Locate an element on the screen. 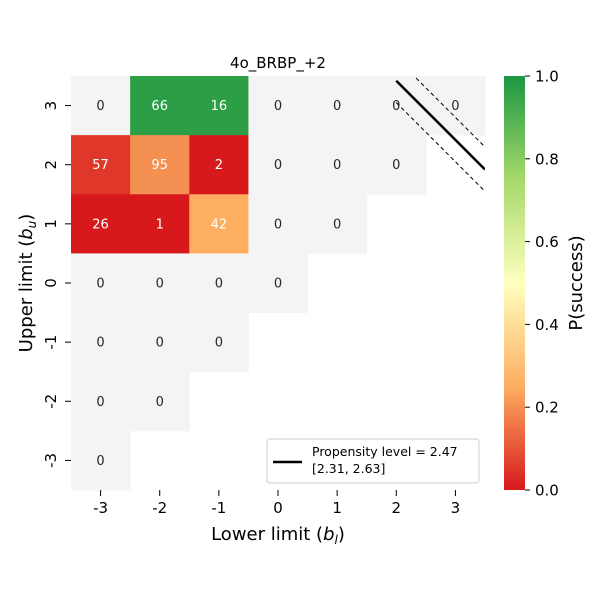  cell-count-label: 16 is located at coordinates (219, 106).